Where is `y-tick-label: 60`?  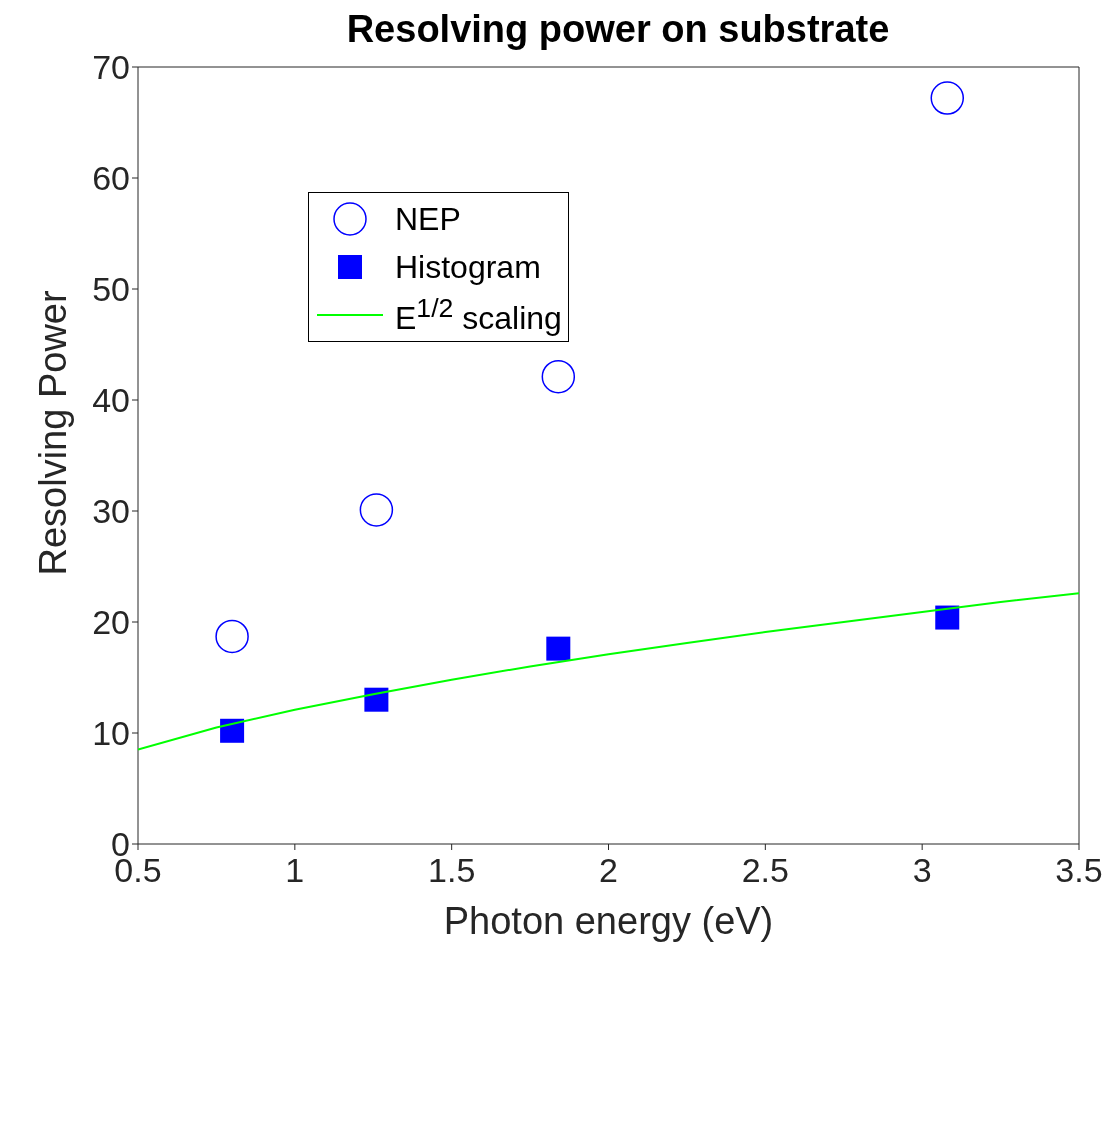 y-tick-label: 60 is located at coordinates (111, 178).